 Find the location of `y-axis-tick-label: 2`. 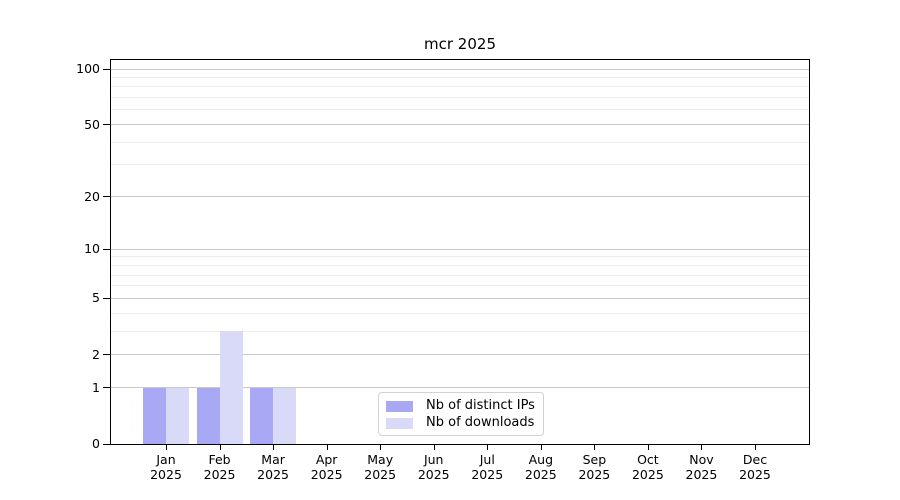

y-axis-tick-label: 2 is located at coordinates (96, 354).